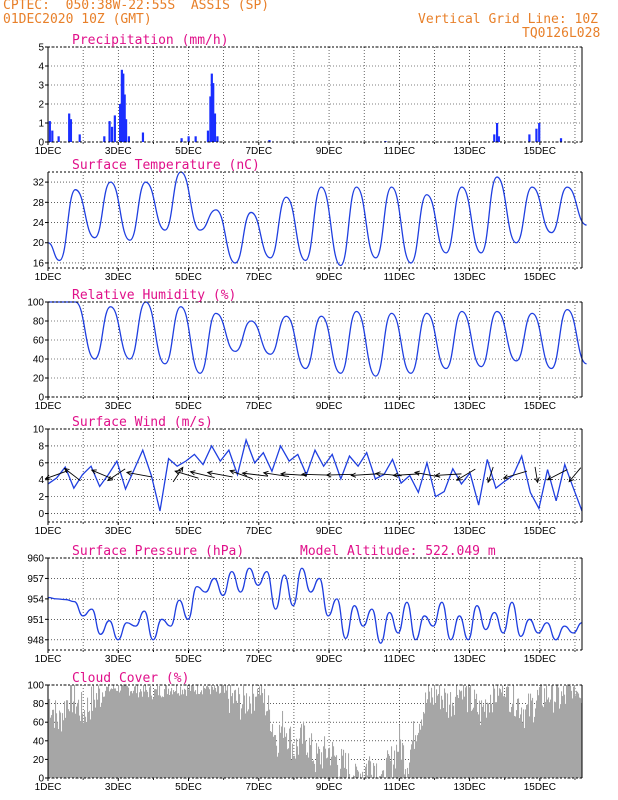 The height and width of the screenshot is (800, 618). Describe the element at coordinates (39, 430) in the screenshot. I see `y-tick-label: 10` at that location.